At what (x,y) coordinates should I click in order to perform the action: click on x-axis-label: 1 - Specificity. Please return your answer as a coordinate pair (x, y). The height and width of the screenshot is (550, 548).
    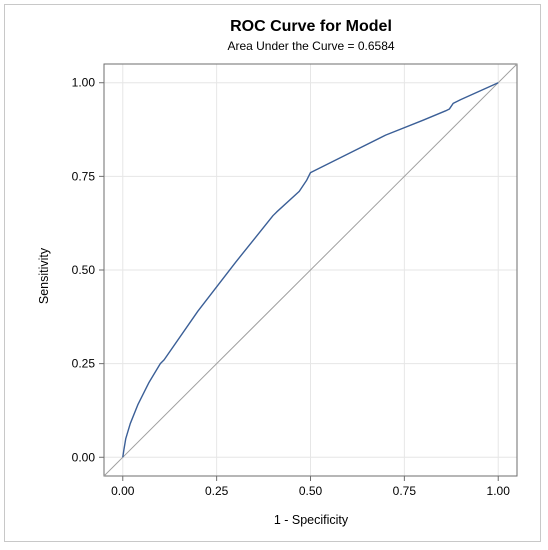
    Looking at the image, I should click on (311, 520).